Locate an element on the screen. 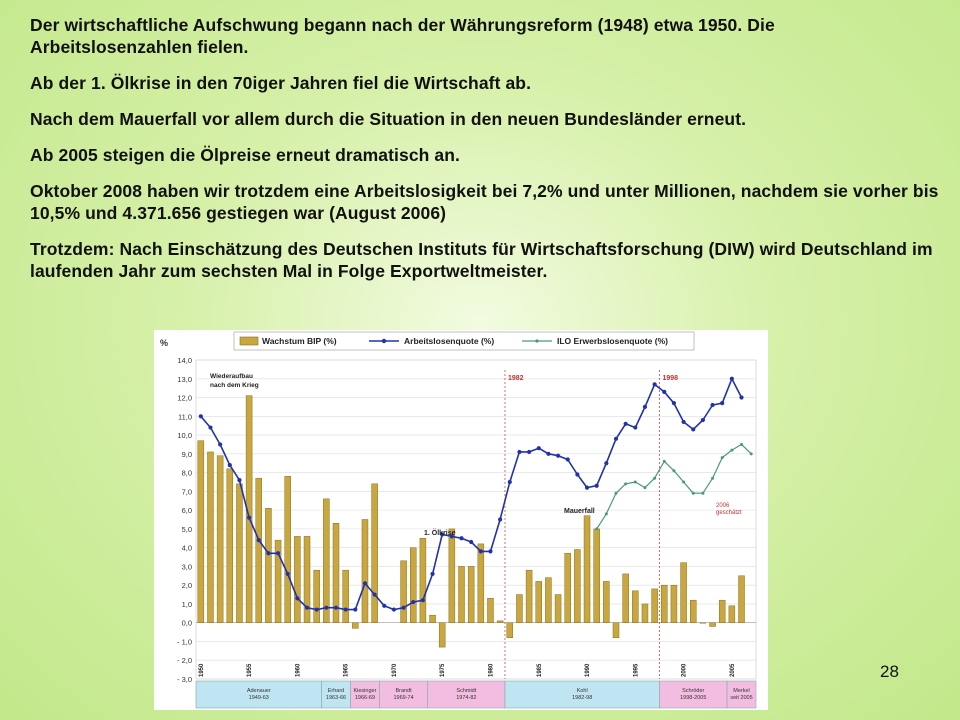 This screenshot has height=720, width=960. bar-bip-1964 is located at coordinates (336, 573).